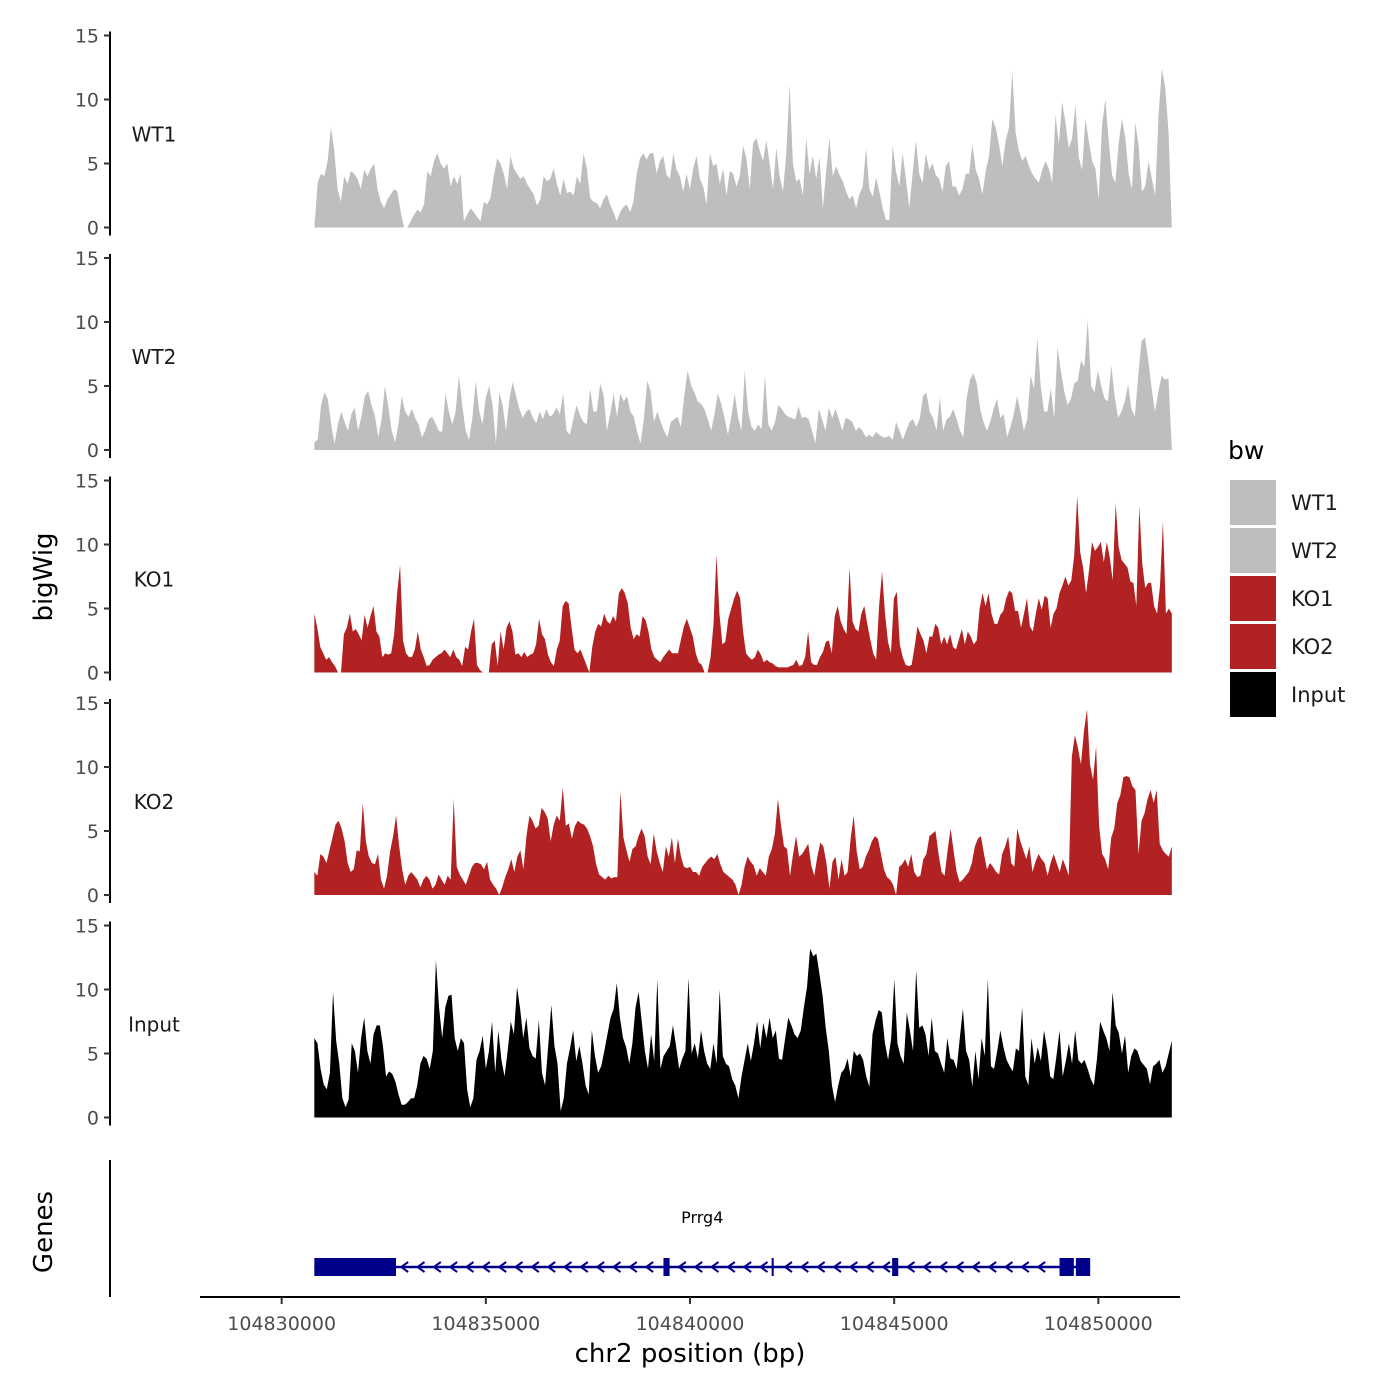  Describe the element at coordinates (154, 1025) in the screenshot. I see `track-label: Input` at that location.